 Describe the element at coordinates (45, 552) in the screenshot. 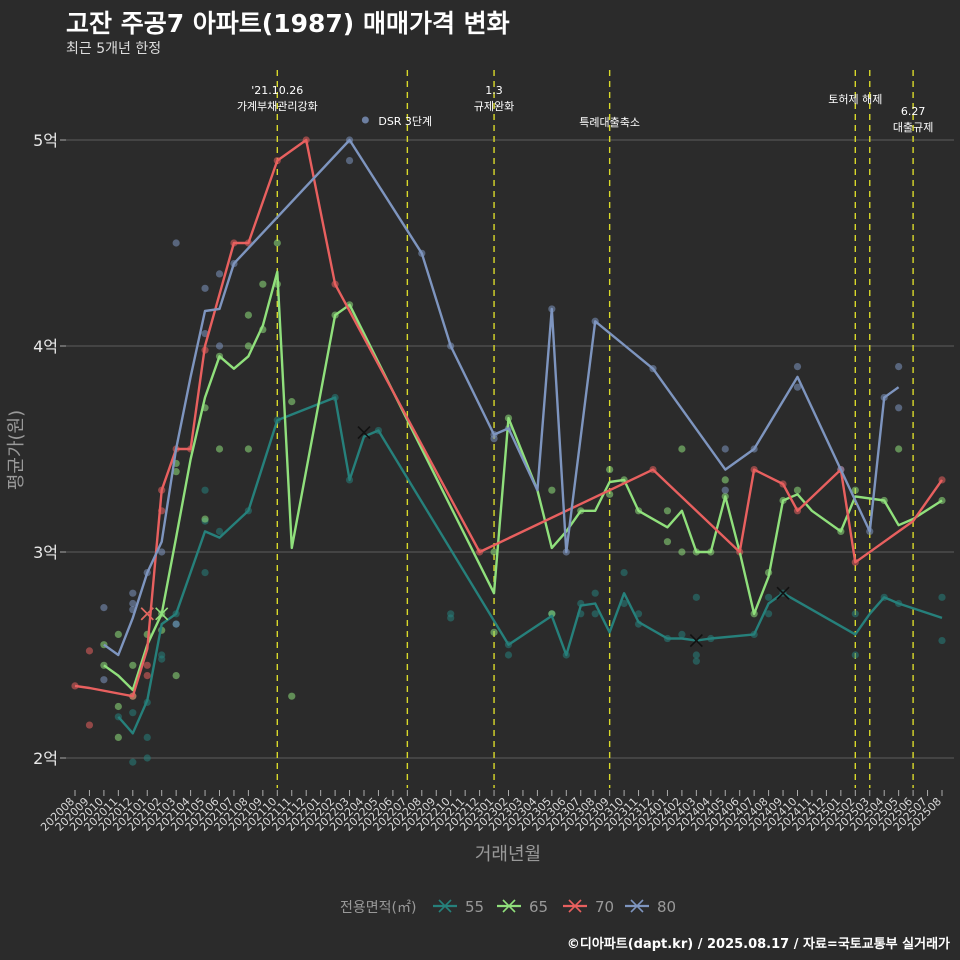

I see `y-tick-label: 3억` at that location.